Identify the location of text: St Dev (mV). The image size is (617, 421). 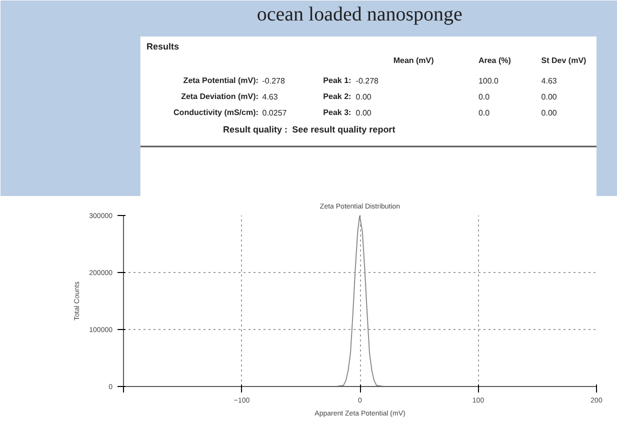
(564, 60).